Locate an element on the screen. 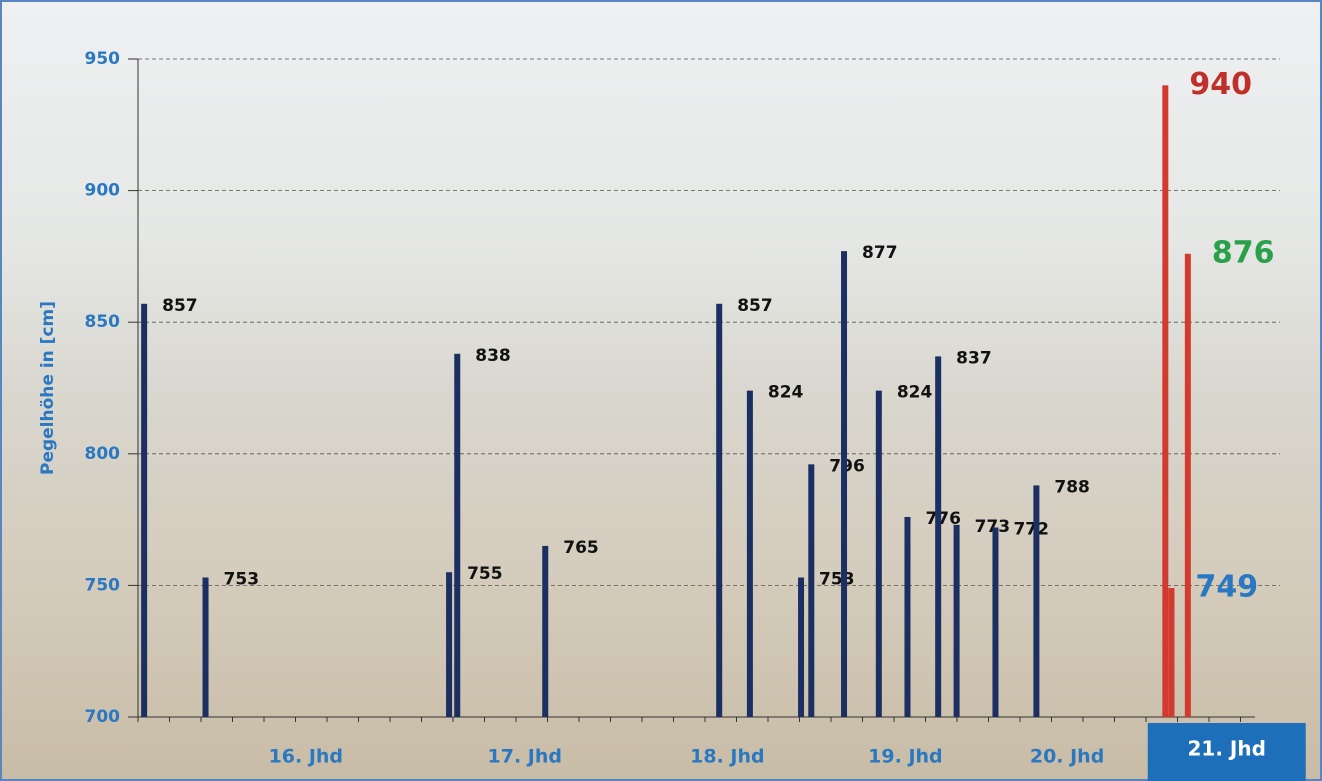 The height and width of the screenshot is (781, 1322). value-label: 772 is located at coordinates (1031, 529).